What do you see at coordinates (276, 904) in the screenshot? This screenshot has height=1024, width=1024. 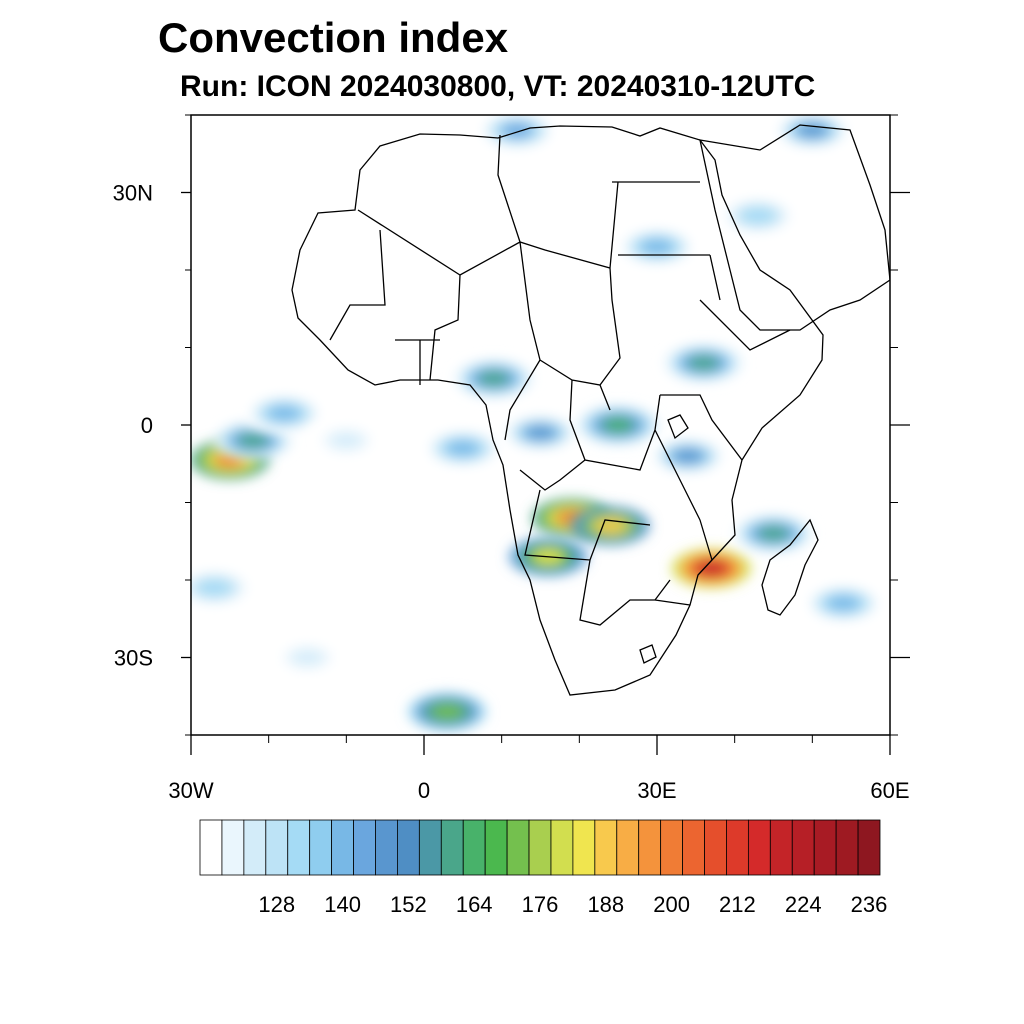 I see `colorbar-label: 128` at bounding box center [276, 904].